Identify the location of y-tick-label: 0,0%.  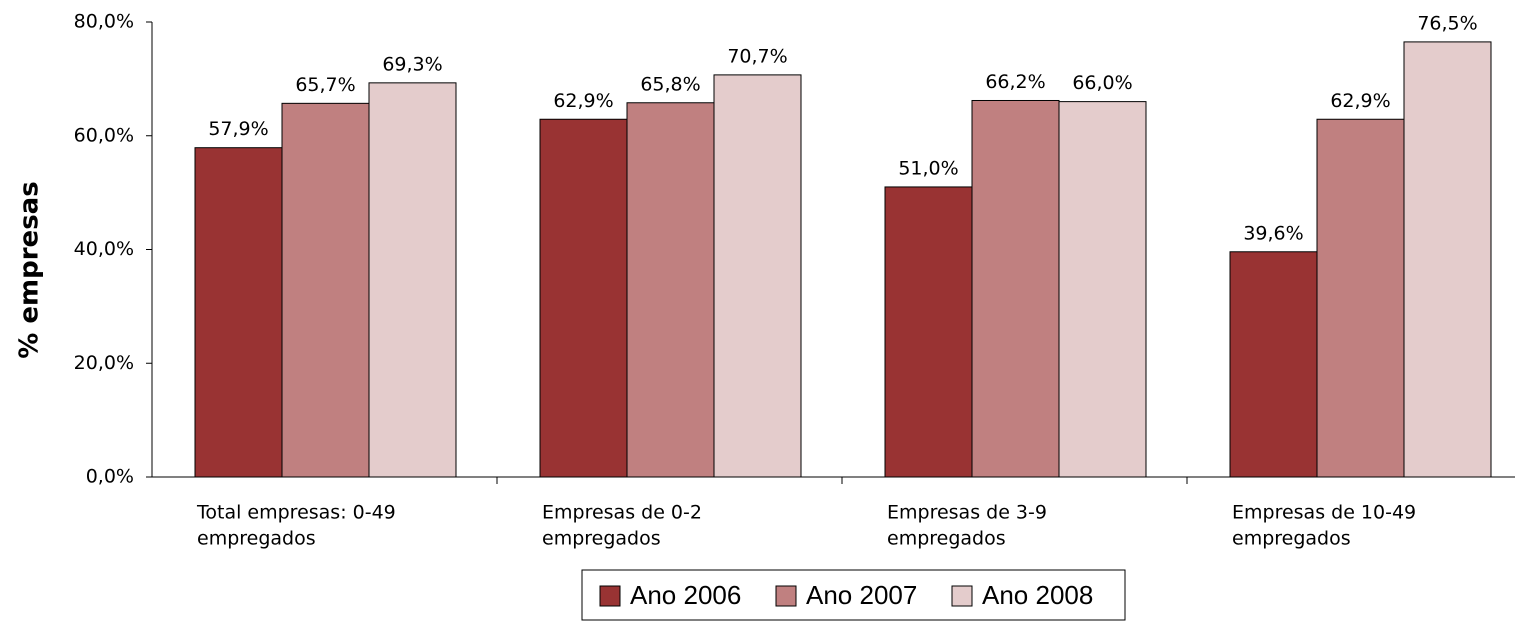
(110, 477).